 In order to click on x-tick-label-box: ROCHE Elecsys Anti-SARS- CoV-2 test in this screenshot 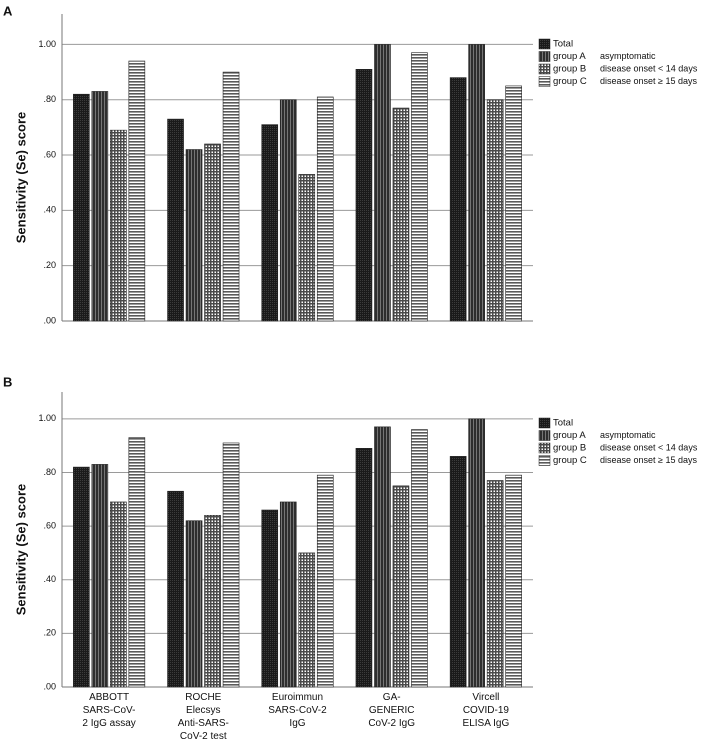, I will do `click(203, 717)`.